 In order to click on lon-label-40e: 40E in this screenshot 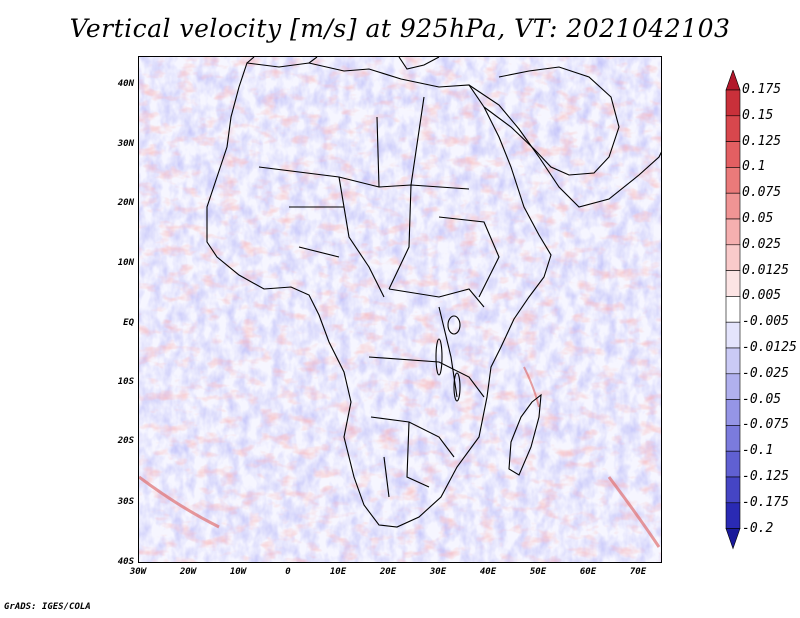, I will do `click(488, 572)`.